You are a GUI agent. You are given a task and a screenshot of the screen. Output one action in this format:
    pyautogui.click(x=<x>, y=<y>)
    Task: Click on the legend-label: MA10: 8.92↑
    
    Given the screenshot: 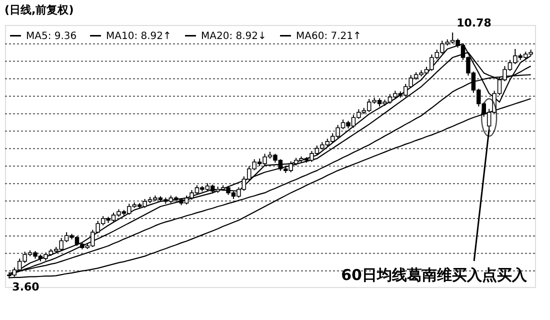 What is the action you would take?
    pyautogui.click(x=139, y=36)
    